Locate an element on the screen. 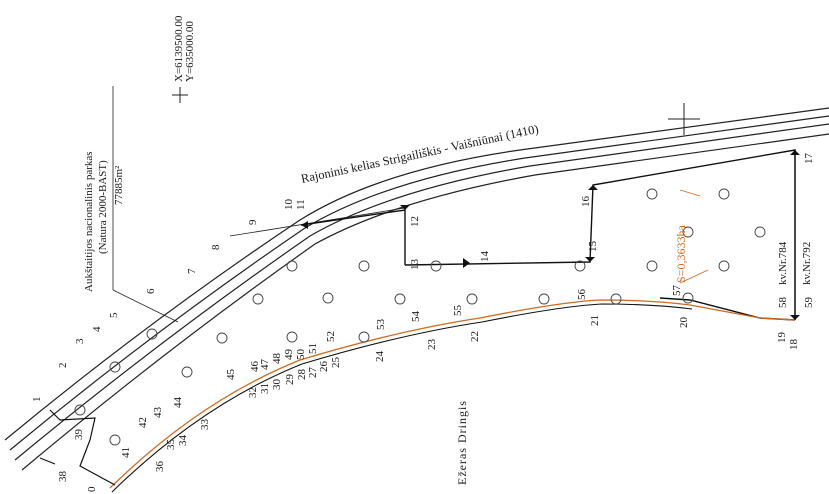 The width and height of the screenshot is (829, 494). kv-792-label: kv.Nr.792 is located at coordinates (807, 263).